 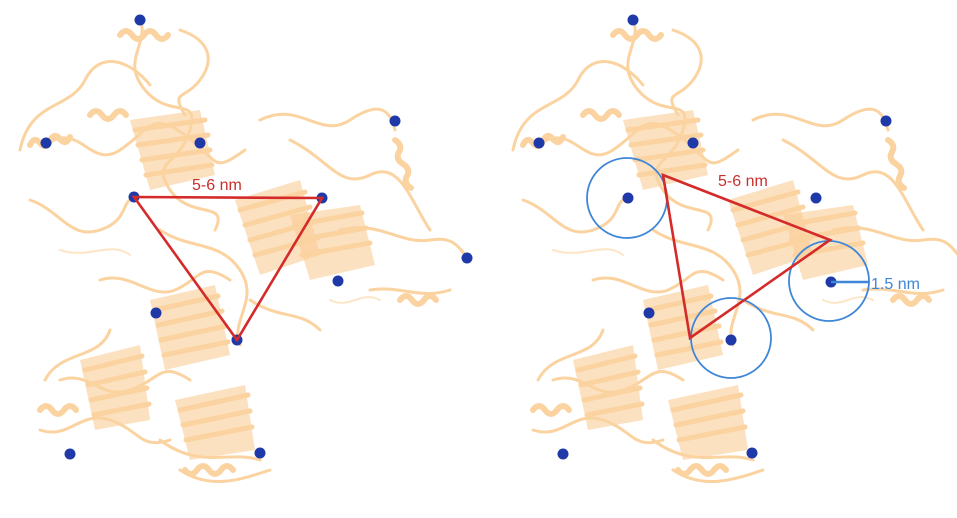 I want to click on left-distance-label: 5-6 nm, so click(x=217, y=185).